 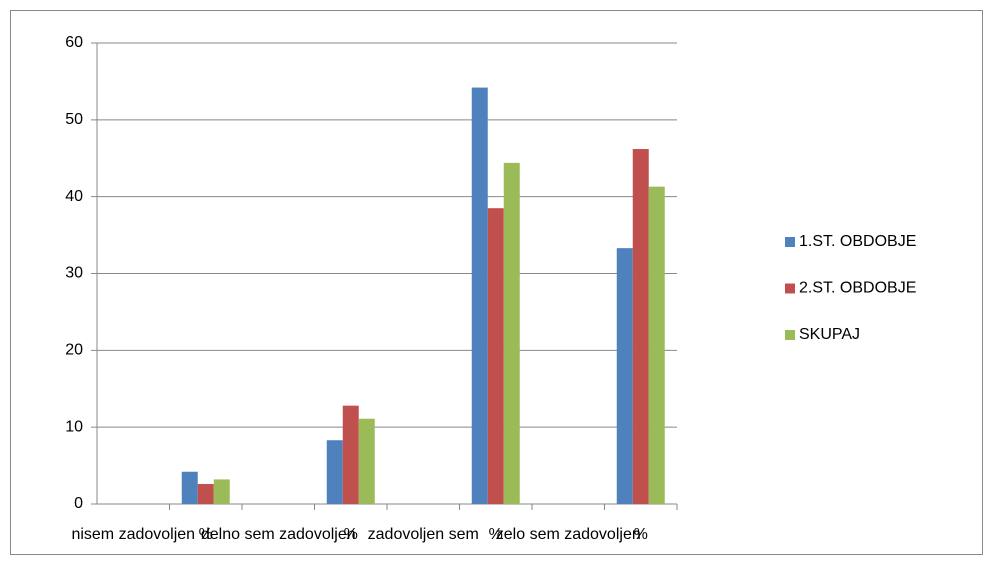 I want to click on y-tick-label: 20, so click(x=74, y=350).